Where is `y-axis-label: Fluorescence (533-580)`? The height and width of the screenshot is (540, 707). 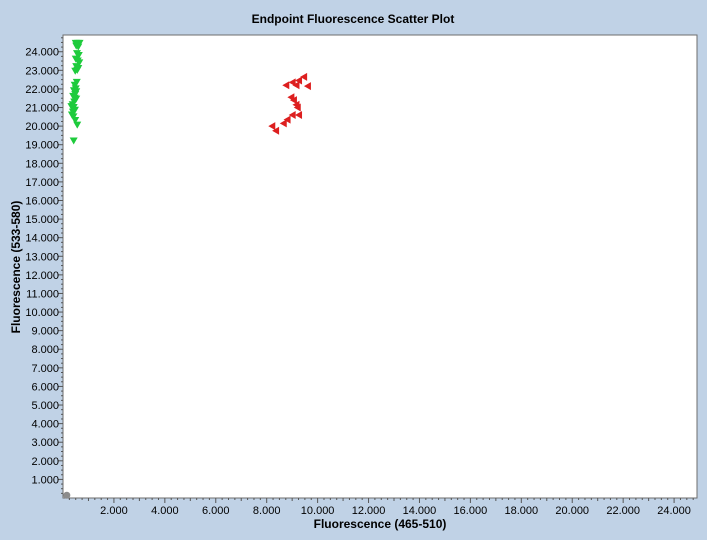
y-axis-label: Fluorescence (533-580) is located at coordinates (16, 267).